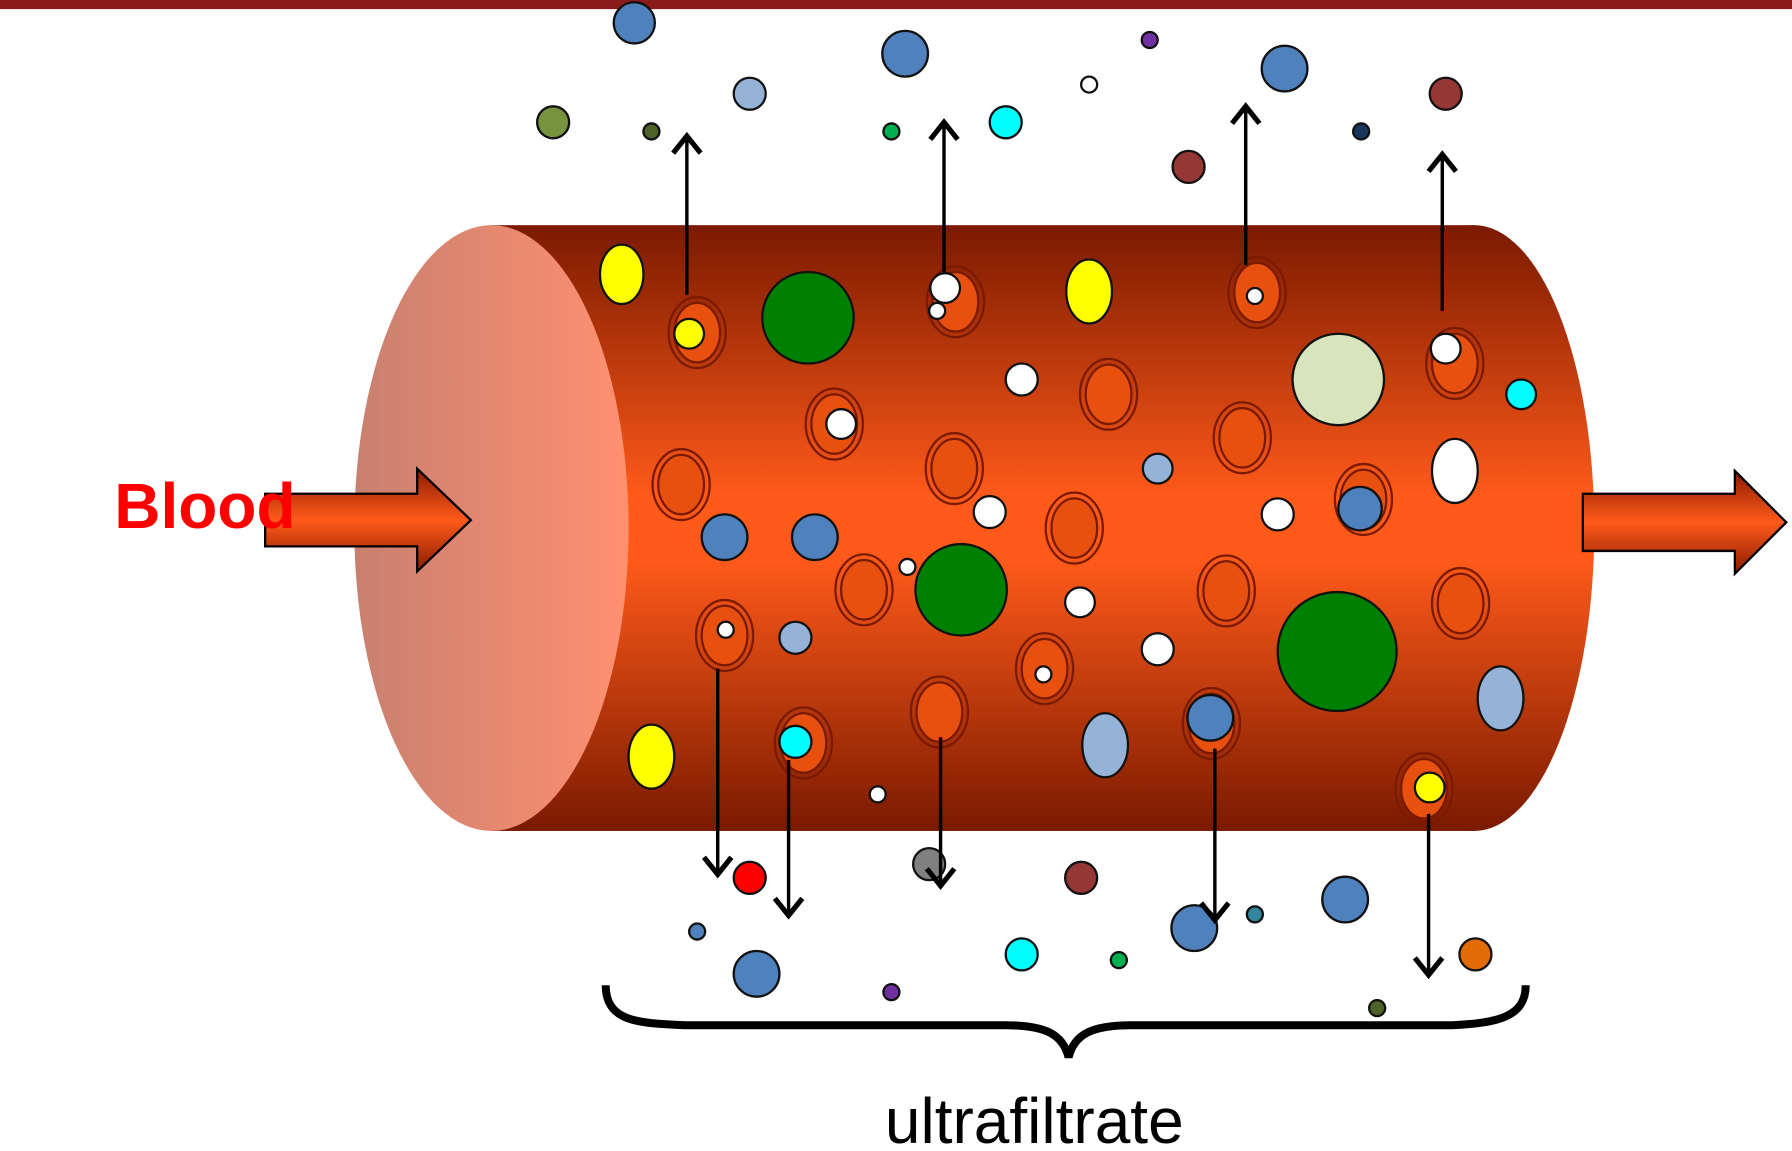 The width and height of the screenshot is (1792, 1151). Describe the element at coordinates (1684, 522) in the screenshot. I see `outflow-arrow` at that location.